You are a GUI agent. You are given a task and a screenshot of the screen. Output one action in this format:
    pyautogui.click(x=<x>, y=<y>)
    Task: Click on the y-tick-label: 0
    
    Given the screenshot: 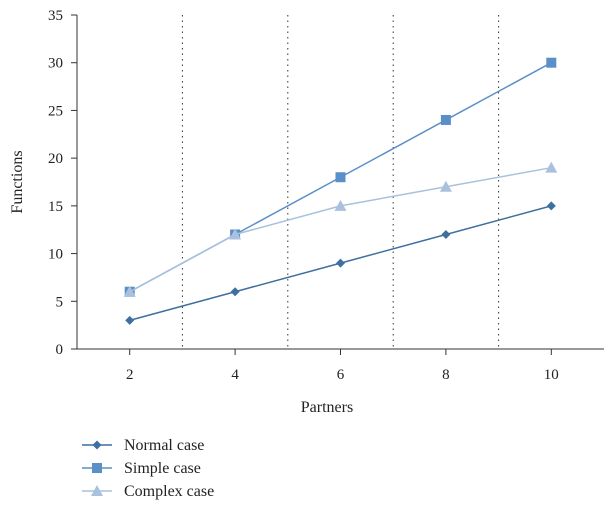 What is the action you would take?
    pyautogui.click(x=60, y=350)
    